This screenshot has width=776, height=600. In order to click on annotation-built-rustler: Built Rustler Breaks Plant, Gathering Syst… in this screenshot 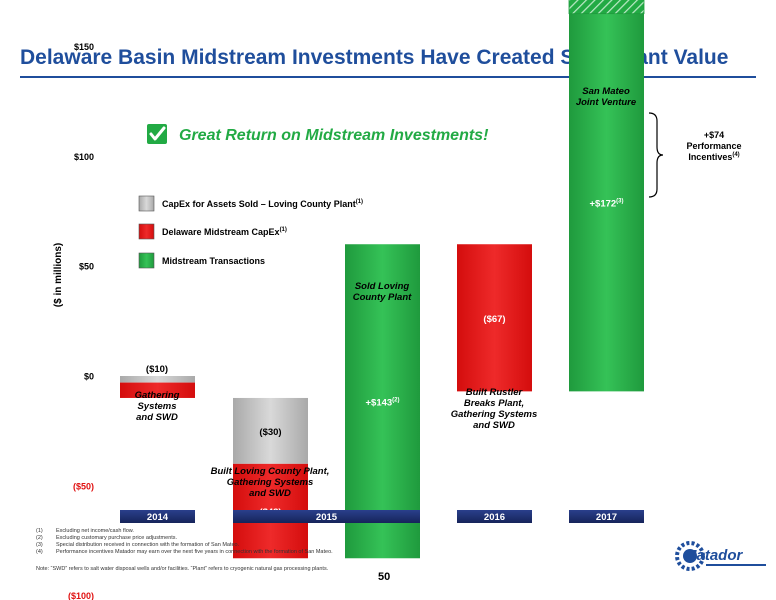, I will do `click(494, 409)`.